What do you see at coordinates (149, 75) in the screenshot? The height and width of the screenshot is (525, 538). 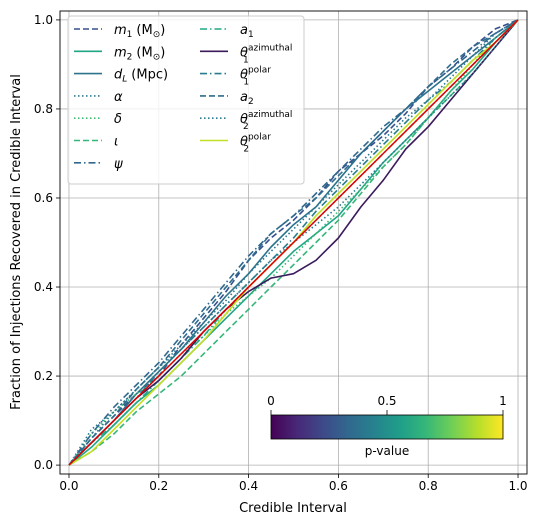 I see `legend-label-unit: (Mpc)` at bounding box center [149, 75].